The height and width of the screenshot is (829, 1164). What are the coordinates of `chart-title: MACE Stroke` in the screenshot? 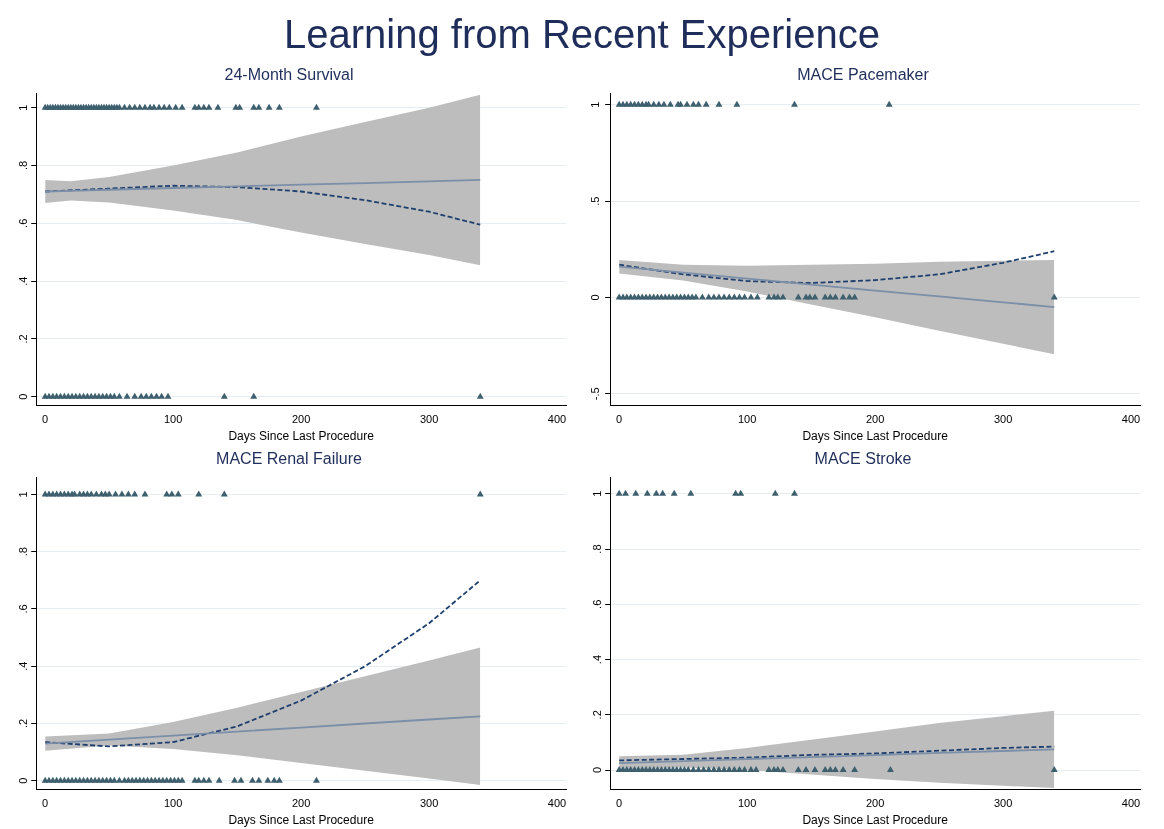 It's located at (863, 459).